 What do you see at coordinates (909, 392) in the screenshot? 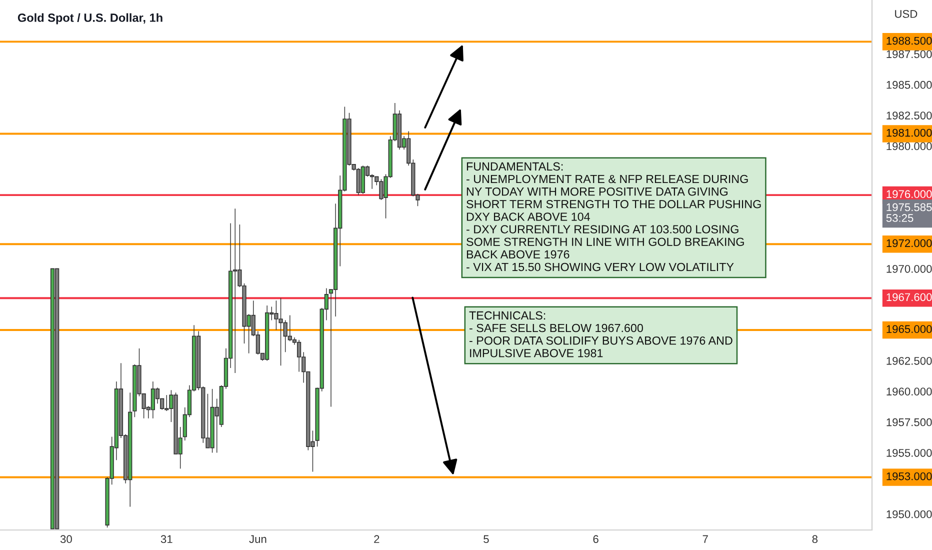
I see `y-tick-label: 1960.000` at bounding box center [909, 392].